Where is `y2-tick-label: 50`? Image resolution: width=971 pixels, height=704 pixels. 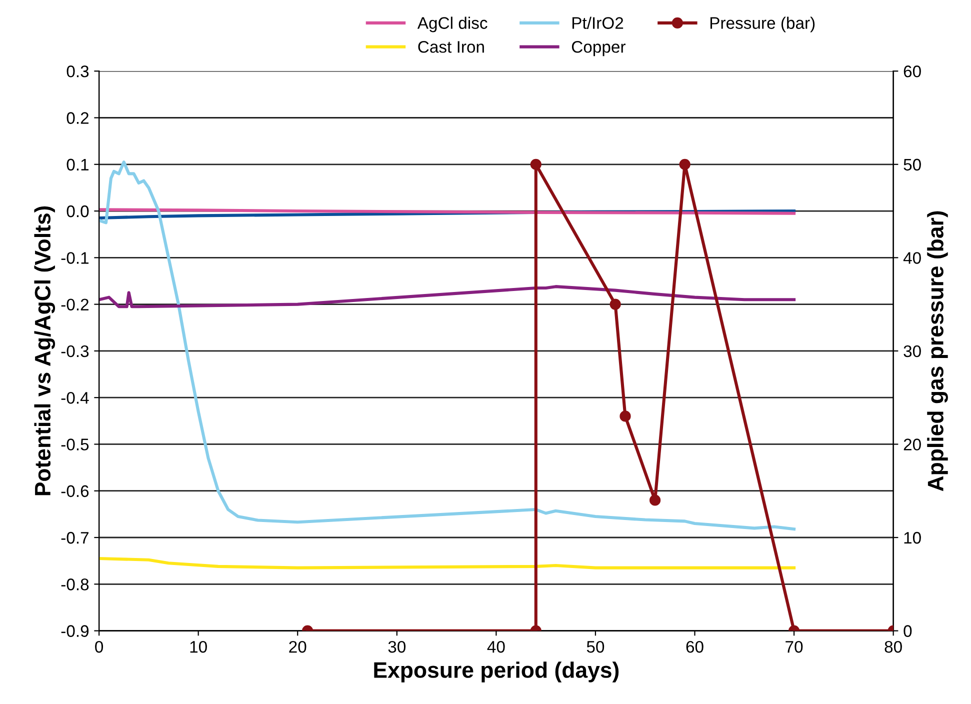
y2-tick-label: 50 is located at coordinates (912, 164).